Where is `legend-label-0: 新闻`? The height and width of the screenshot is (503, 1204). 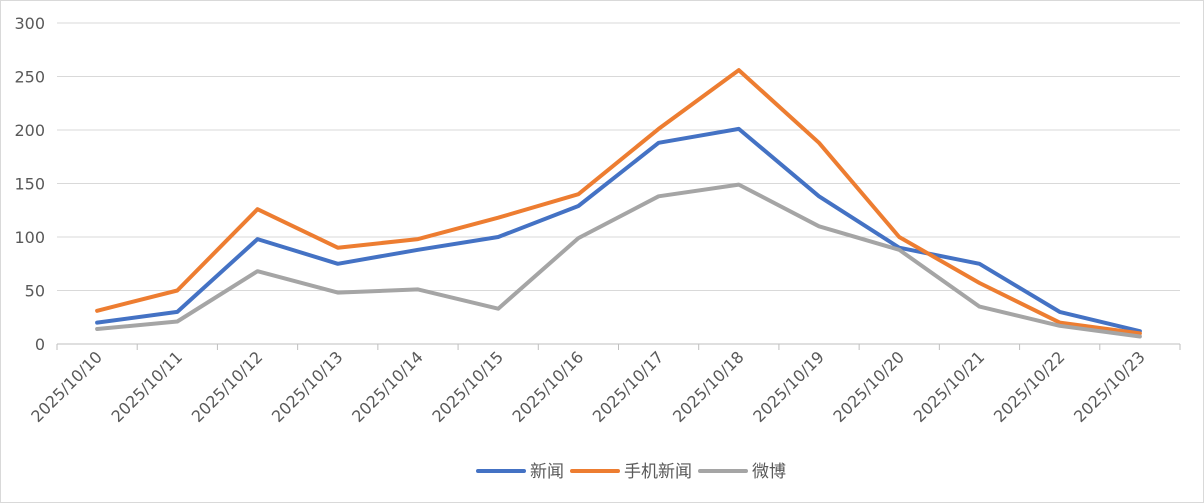 legend-label-0: 新闻 is located at coordinates (547, 472).